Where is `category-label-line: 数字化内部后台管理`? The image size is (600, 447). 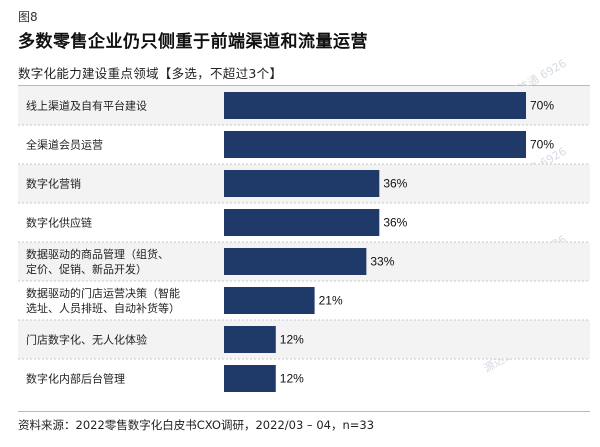 category-label-line: 数字化内部后台管理 is located at coordinates (75, 379).